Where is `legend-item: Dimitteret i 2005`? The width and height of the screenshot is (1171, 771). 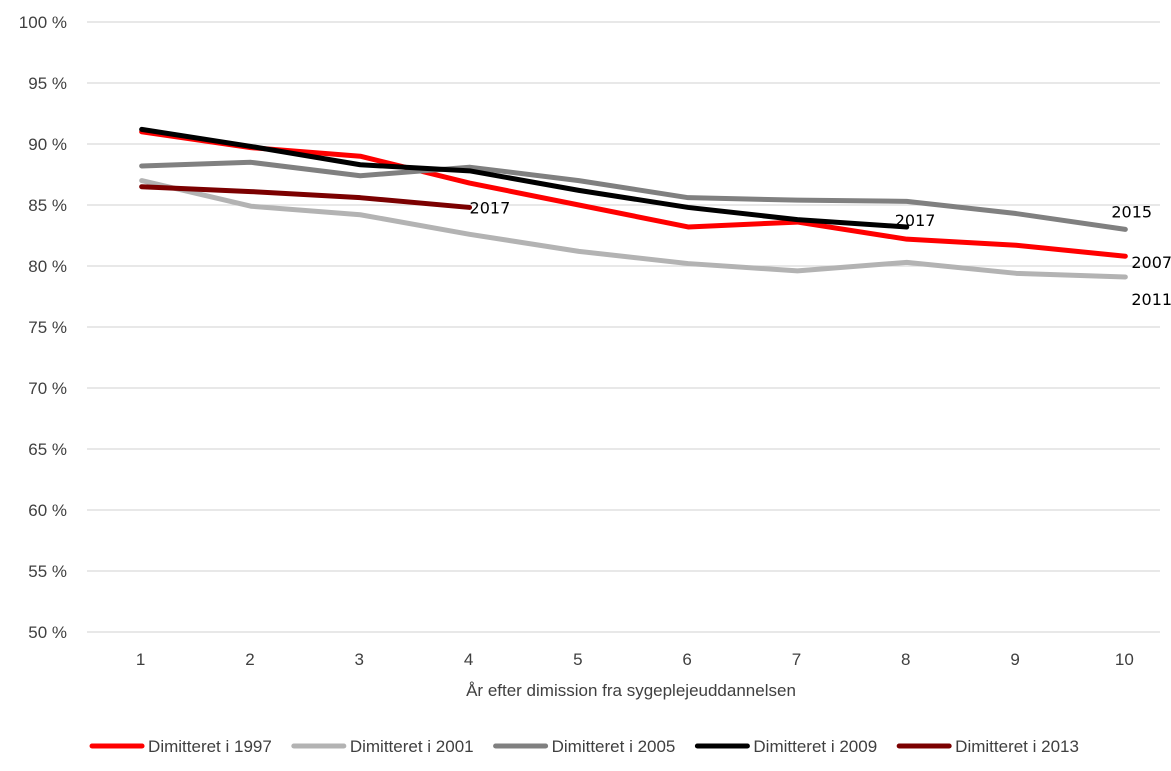 legend-item: Dimitteret i 2005 is located at coordinates (584, 746).